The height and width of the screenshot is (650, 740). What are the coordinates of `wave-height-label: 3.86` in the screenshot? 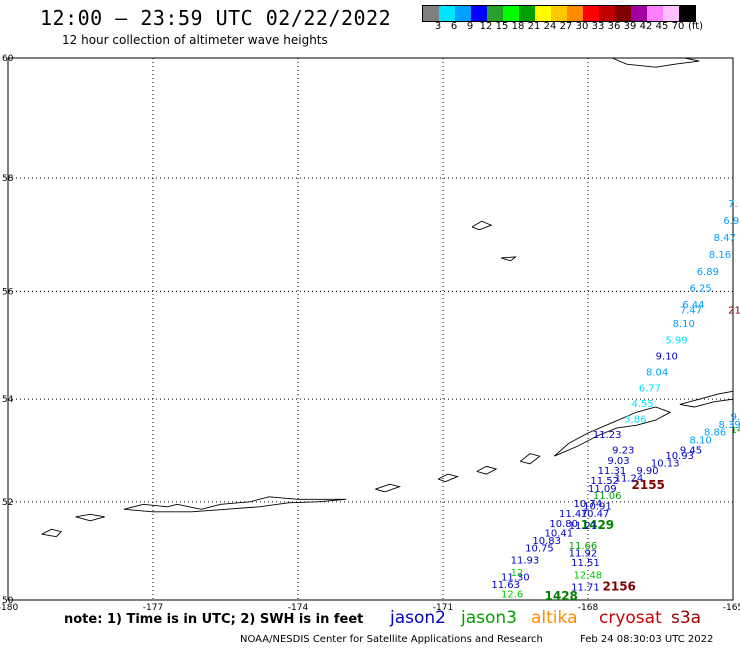 It's located at (635, 420).